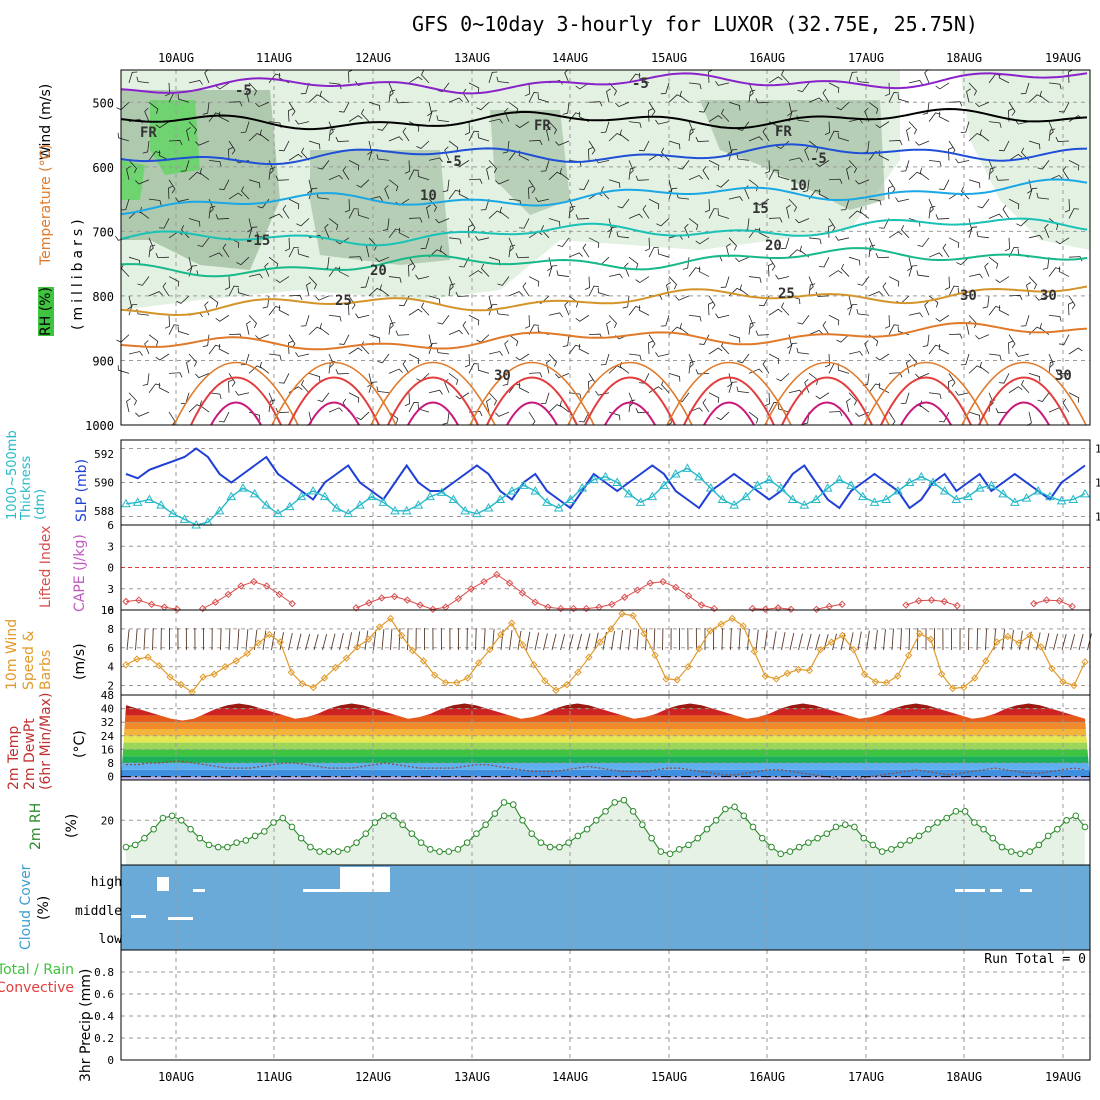  What do you see at coordinates (322, 890) in the screenshot?
I see `cloud-gap` at bounding box center [322, 890].